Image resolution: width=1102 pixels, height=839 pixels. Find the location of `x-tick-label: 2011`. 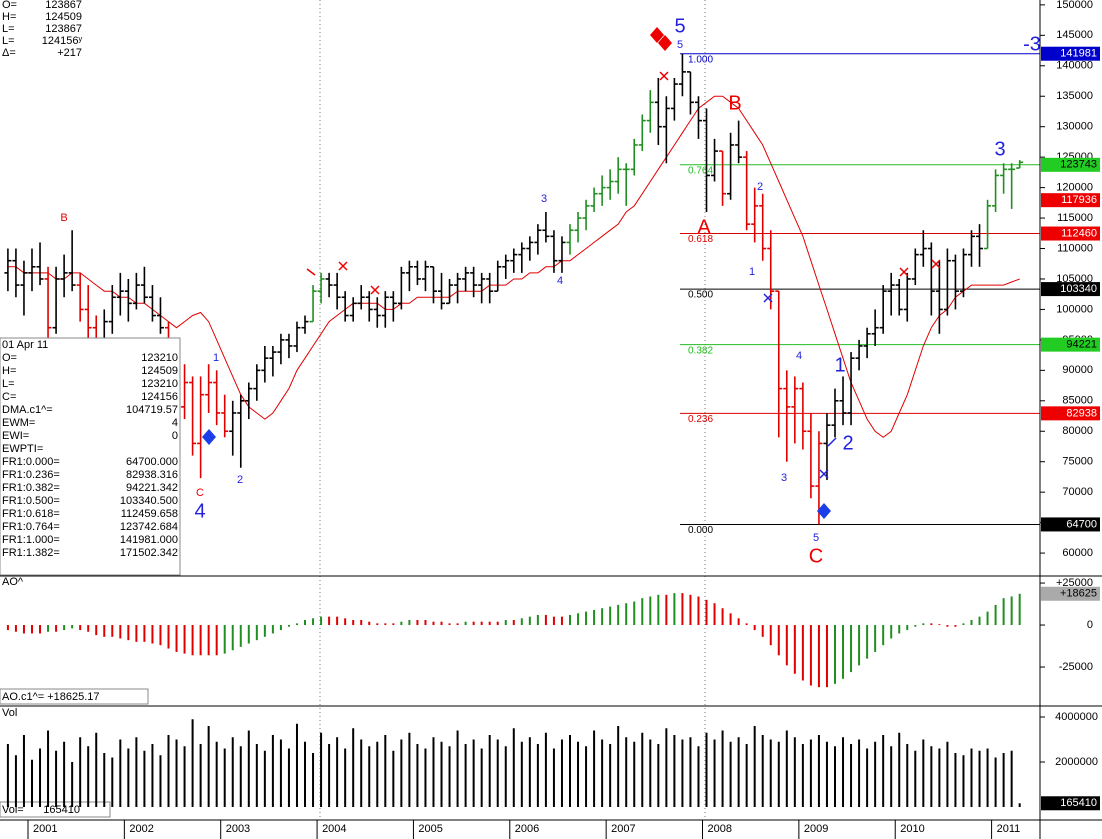

x-tick-label: 2011 is located at coordinates (1009, 829).